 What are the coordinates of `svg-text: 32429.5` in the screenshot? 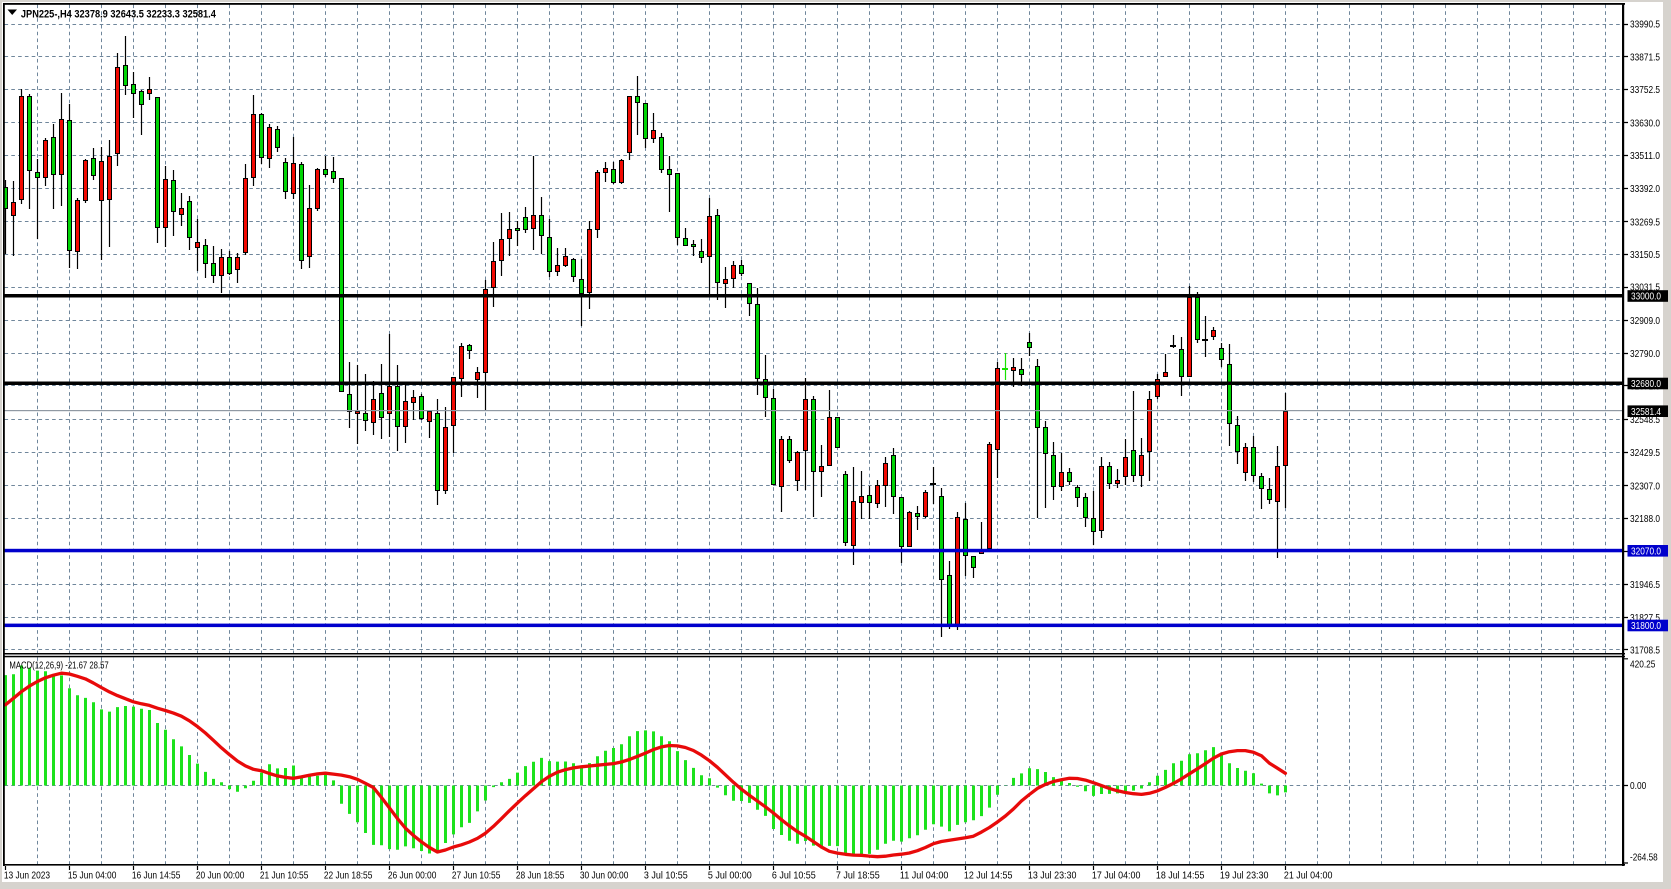 It's located at (1645, 453).